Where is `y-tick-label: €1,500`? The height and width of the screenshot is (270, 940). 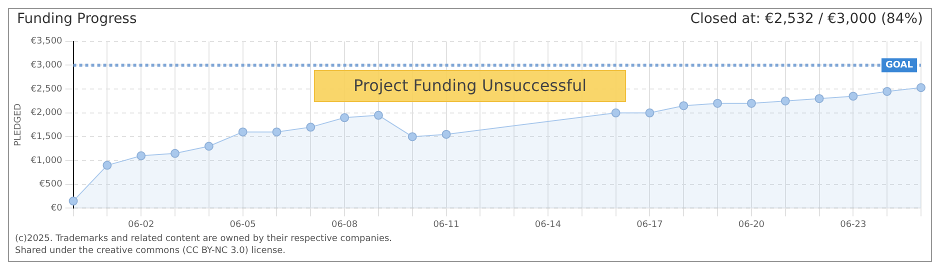 y-tick-label: €1,500 is located at coordinates (46, 137).